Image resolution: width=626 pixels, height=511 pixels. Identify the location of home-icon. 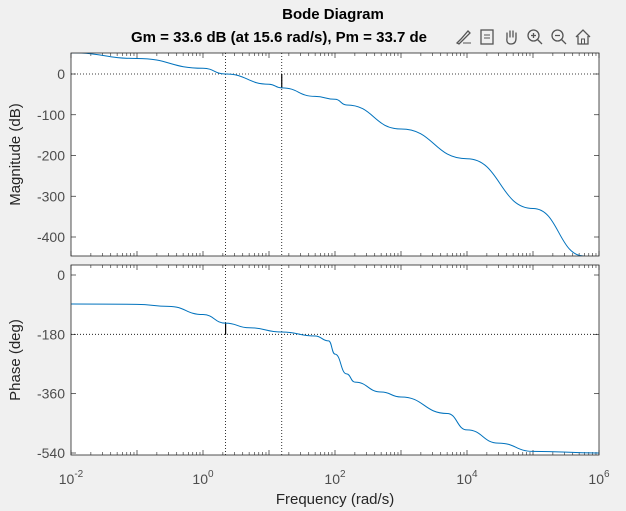
(583, 37).